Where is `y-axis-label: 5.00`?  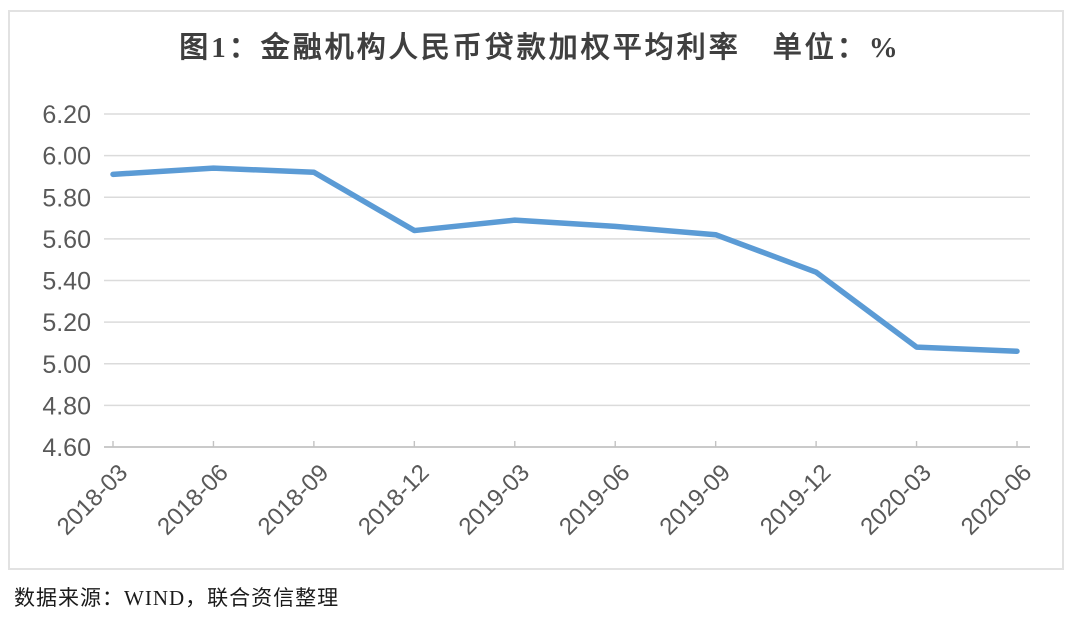
y-axis-label: 5.00 is located at coordinates (66, 365).